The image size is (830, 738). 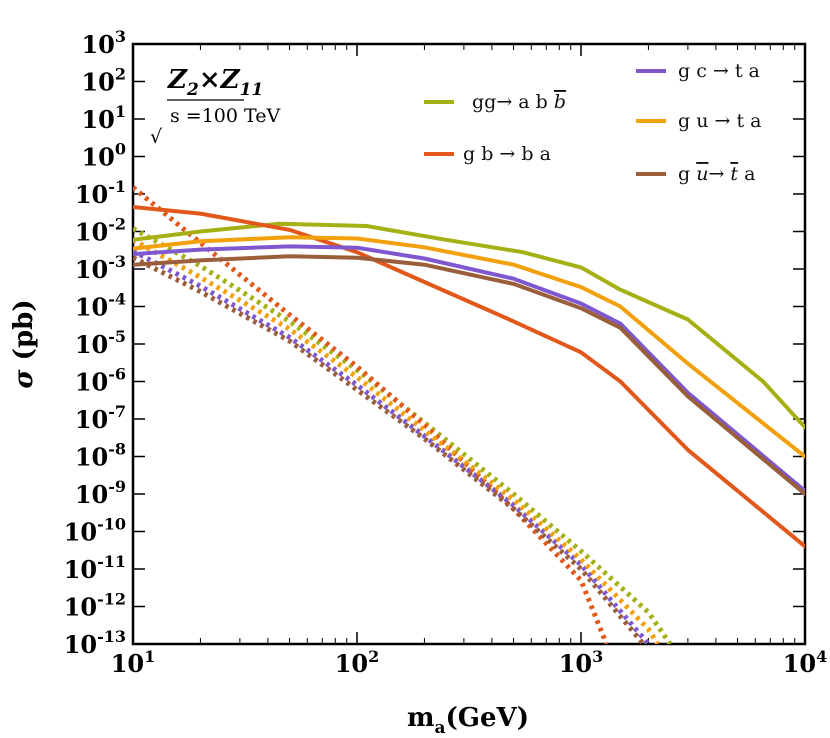 What do you see at coordinates (156, 137) in the screenshot?
I see `sqrt-symbol: √` at bounding box center [156, 137].